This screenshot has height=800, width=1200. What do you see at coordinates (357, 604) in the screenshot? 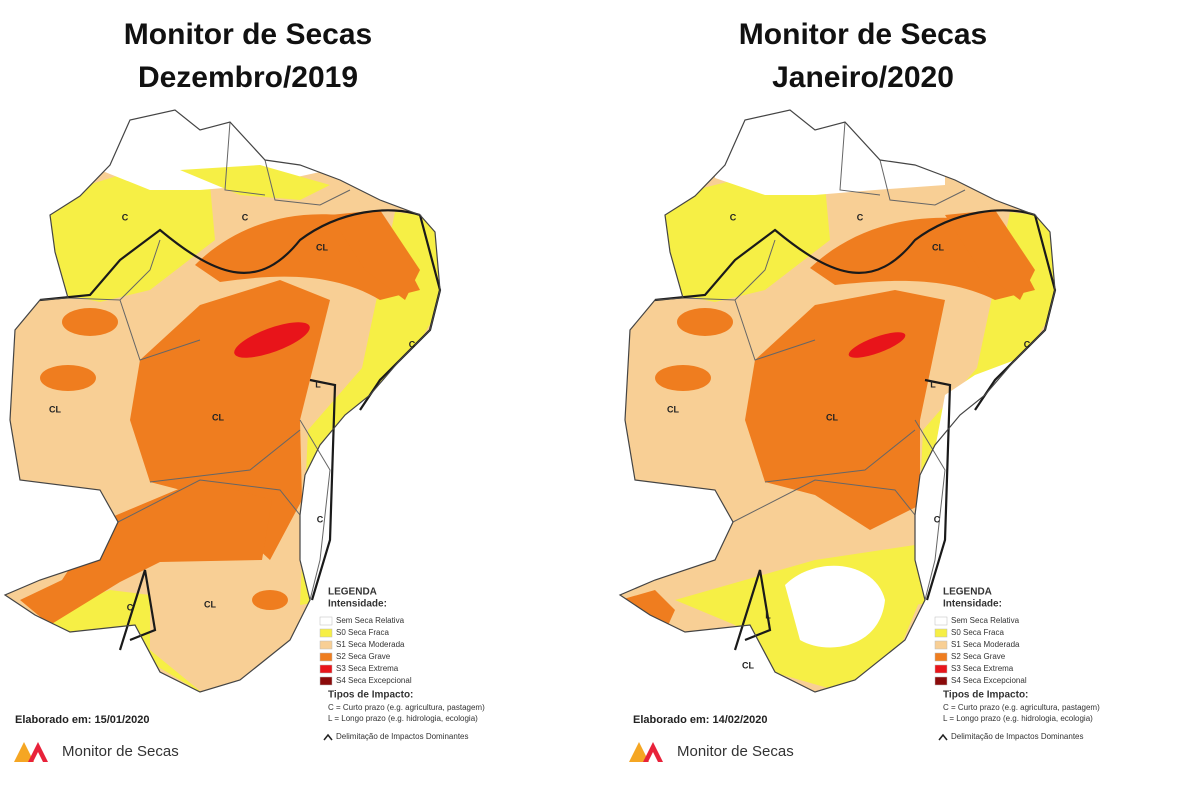
I see `legend-subheading: Intensidade:` at bounding box center [357, 604].